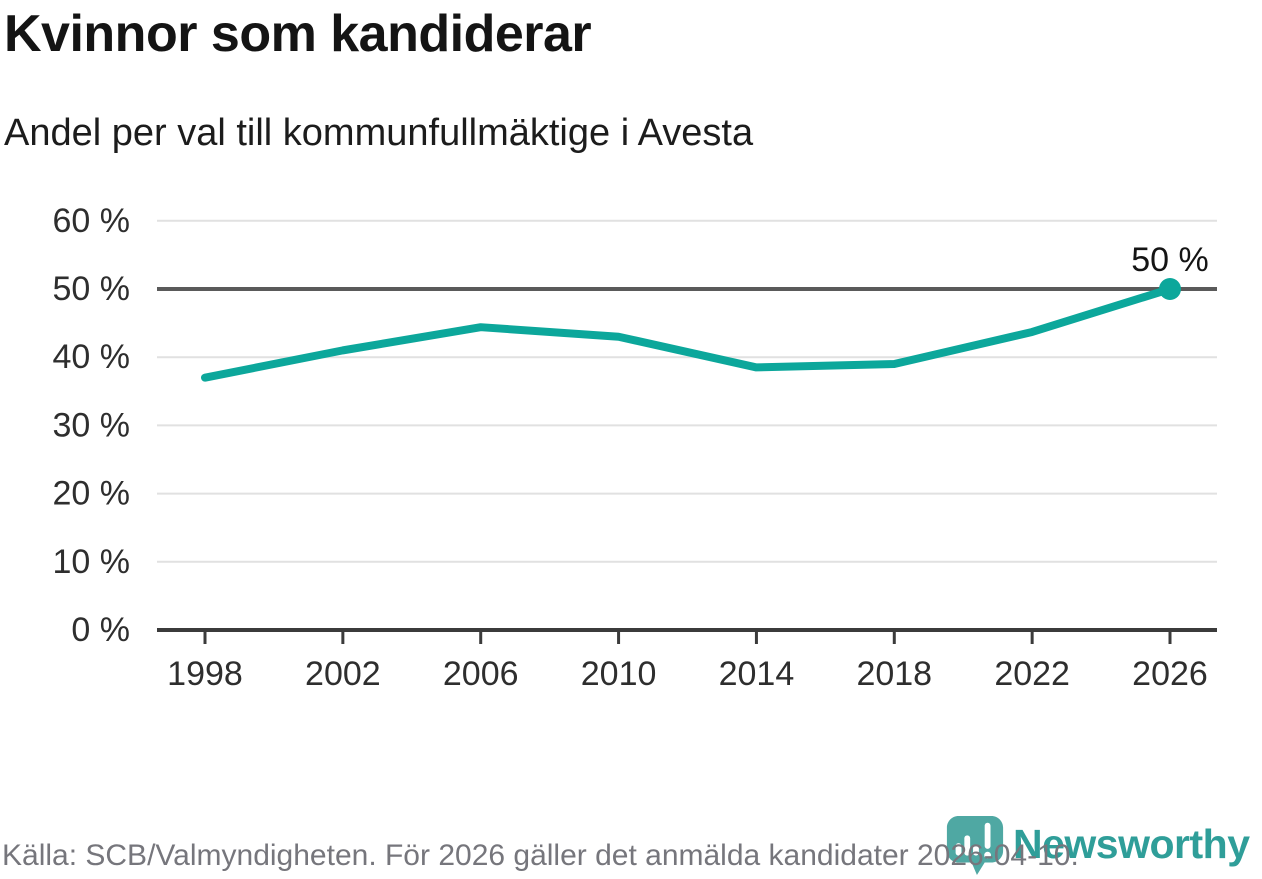 This screenshot has height=879, width=1262. What do you see at coordinates (757, 674) in the screenshot?
I see `x-tick-label: 2014` at bounding box center [757, 674].